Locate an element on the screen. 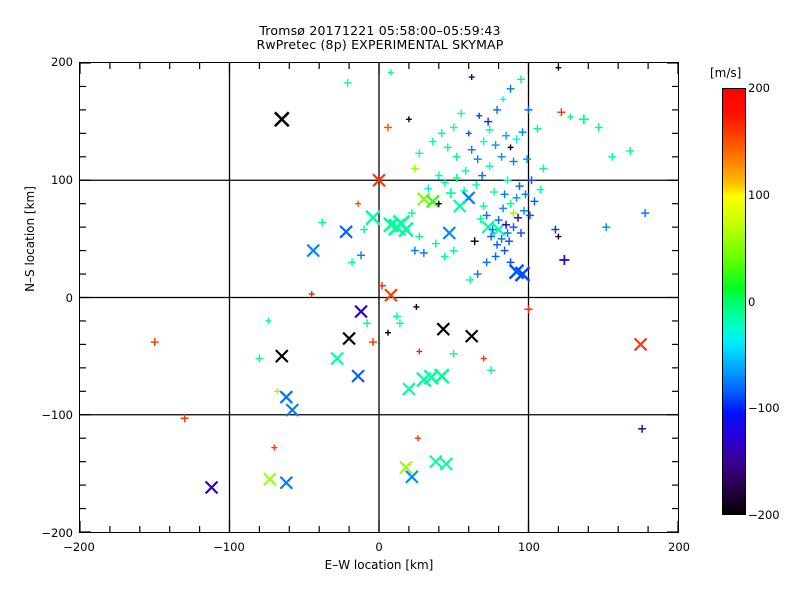  x-tick-label: 100 is located at coordinates (529, 547).